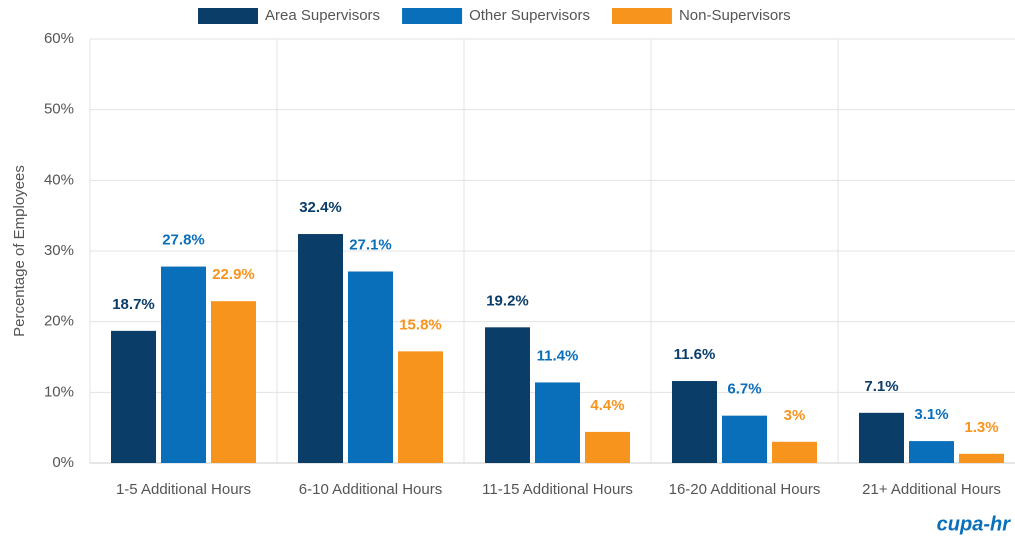  What do you see at coordinates (931, 414) in the screenshot?
I see `value-label: 3.1%` at bounding box center [931, 414].